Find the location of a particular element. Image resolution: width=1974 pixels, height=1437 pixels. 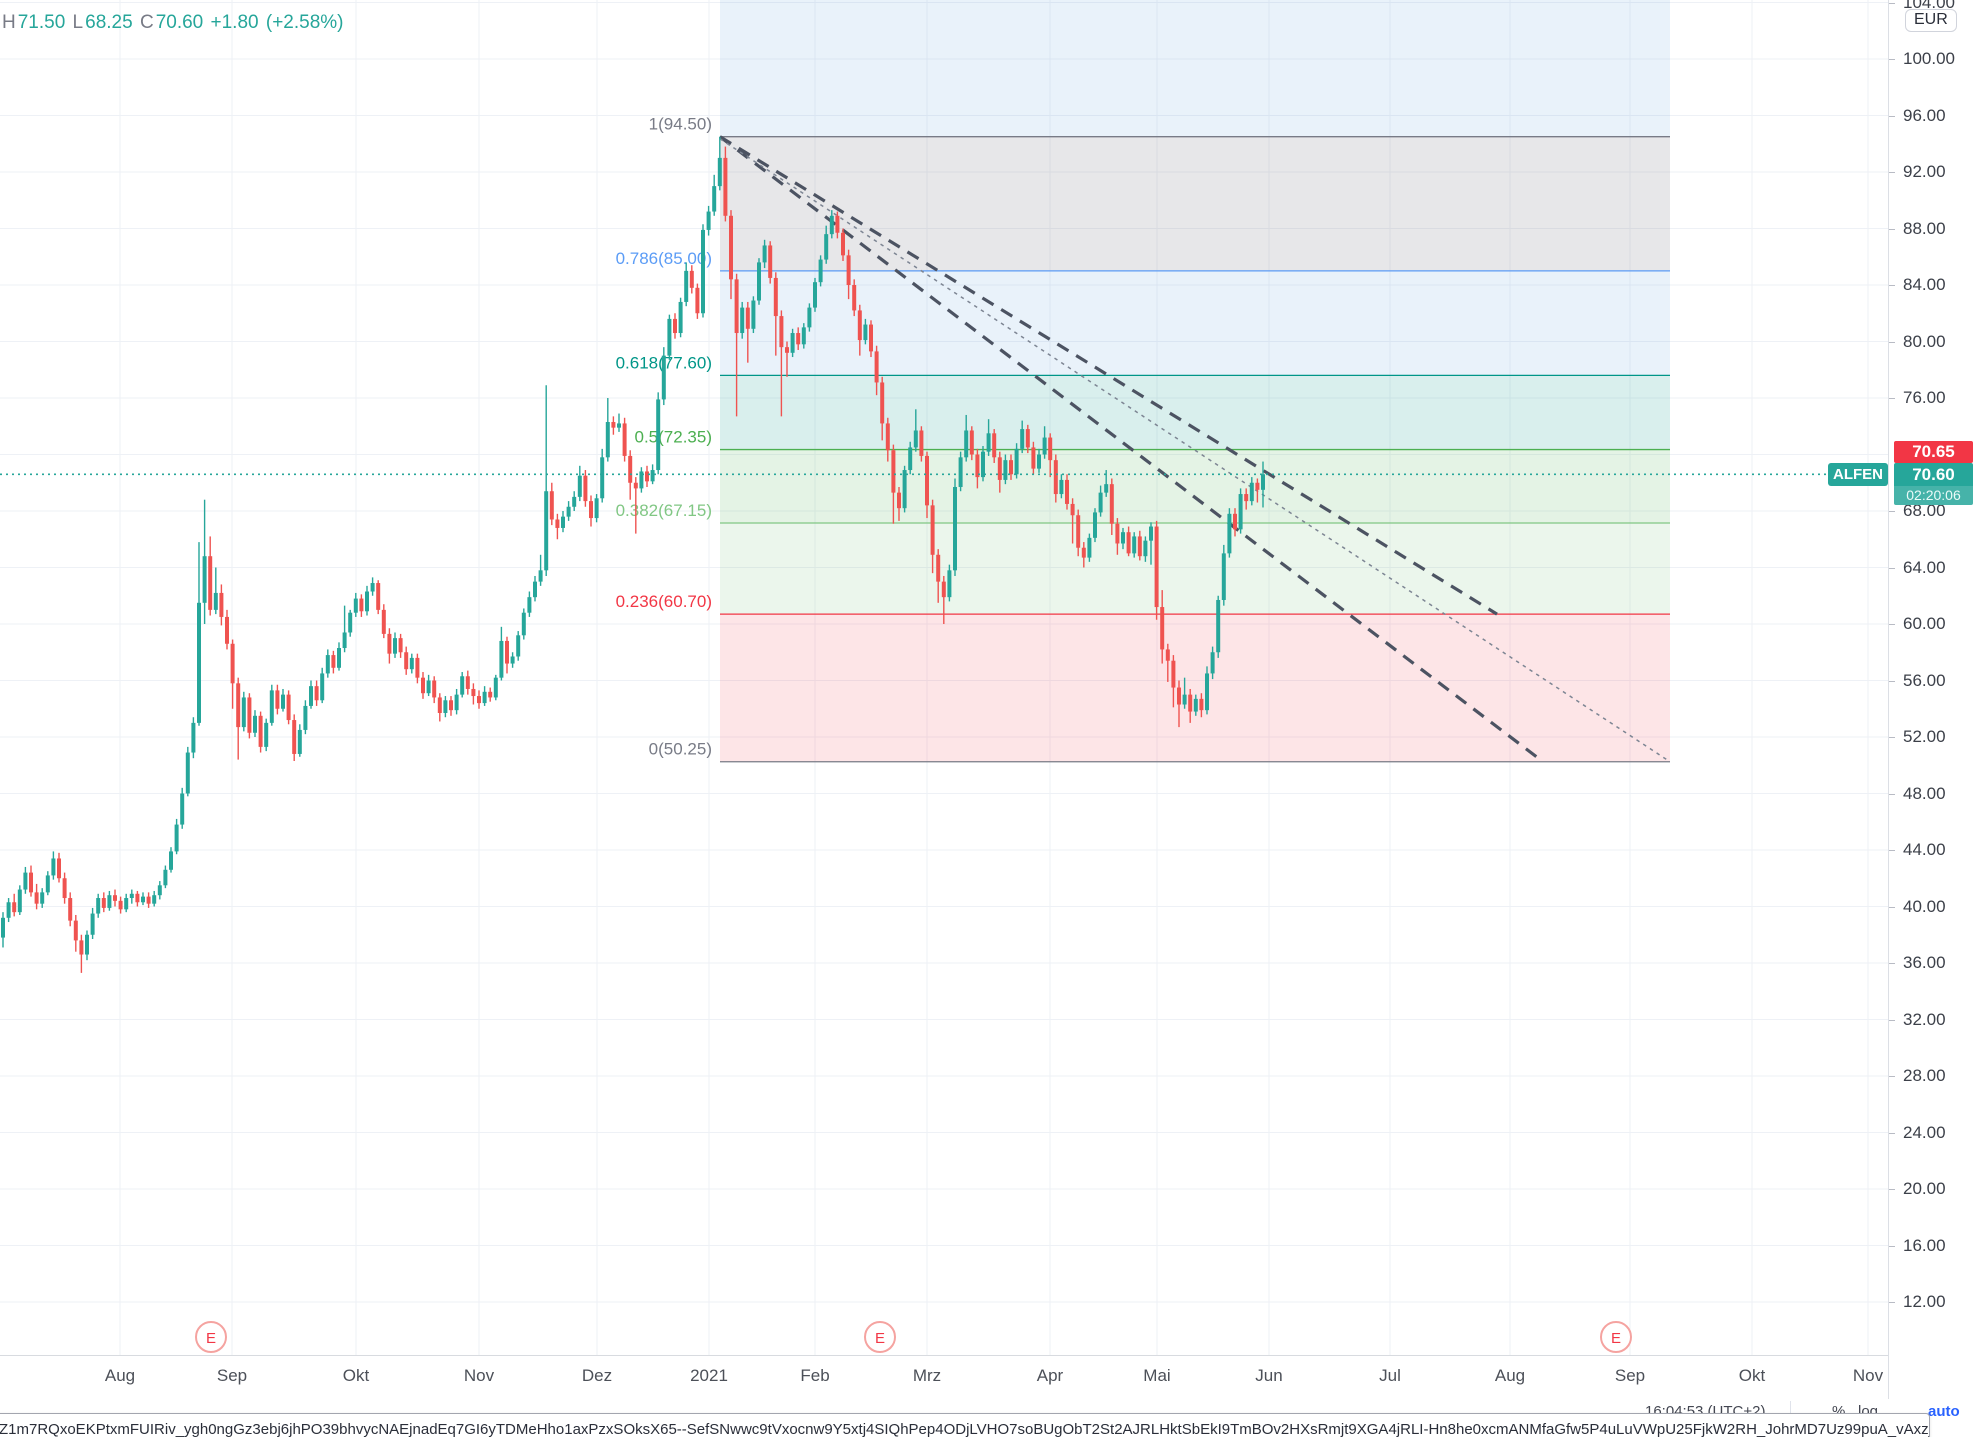

price-tick-label: 20.00 is located at coordinates (1924, 1188).